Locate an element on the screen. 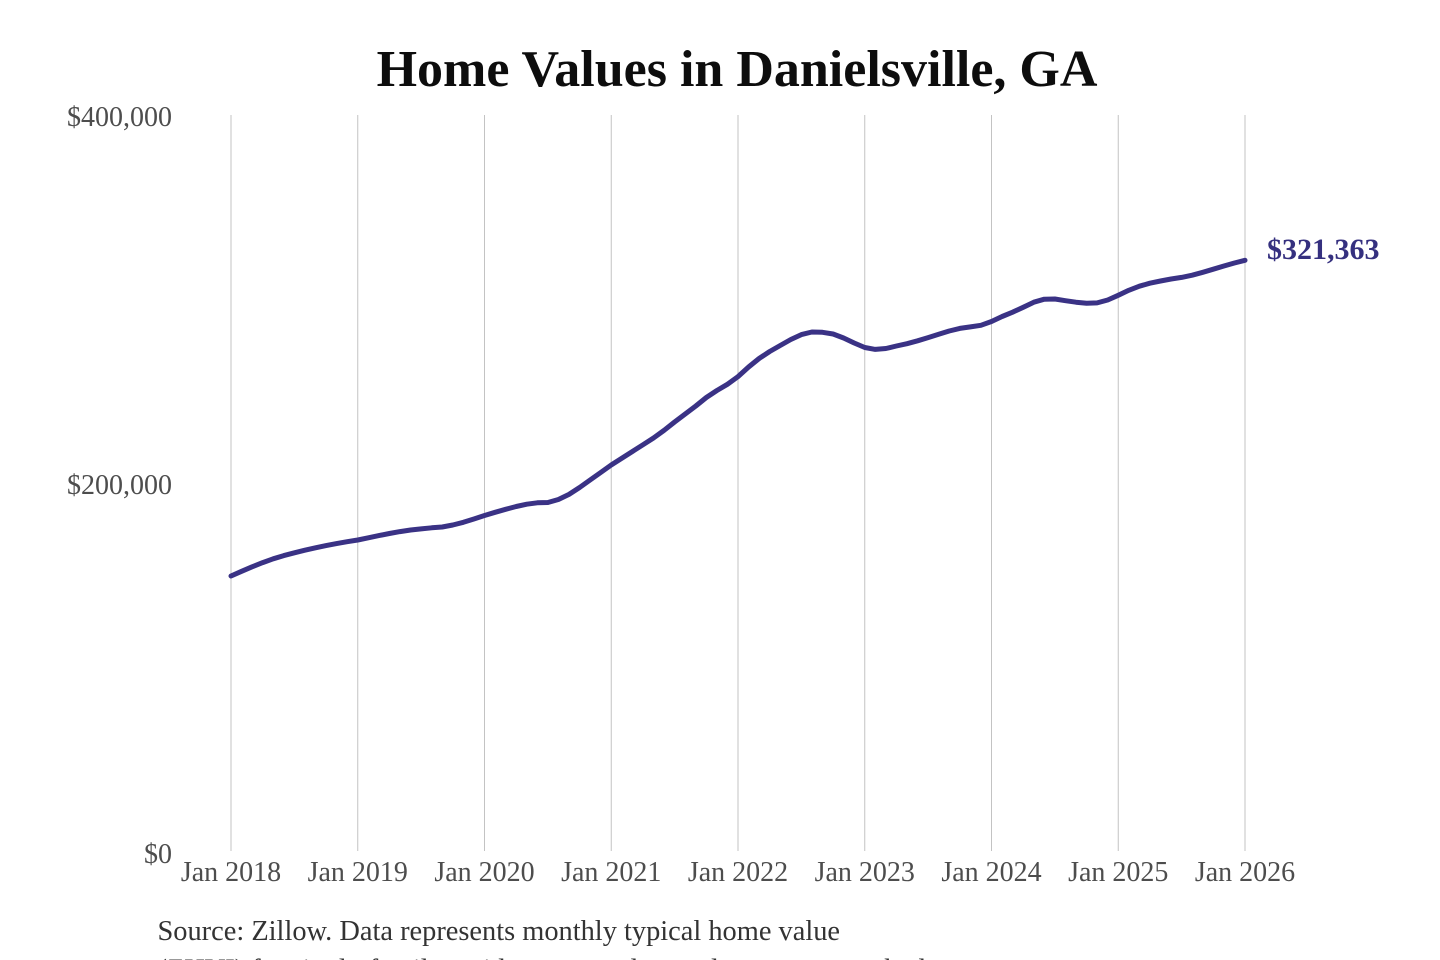 The image size is (1440, 960). svg-text: $321,363 is located at coordinates (1323, 249).